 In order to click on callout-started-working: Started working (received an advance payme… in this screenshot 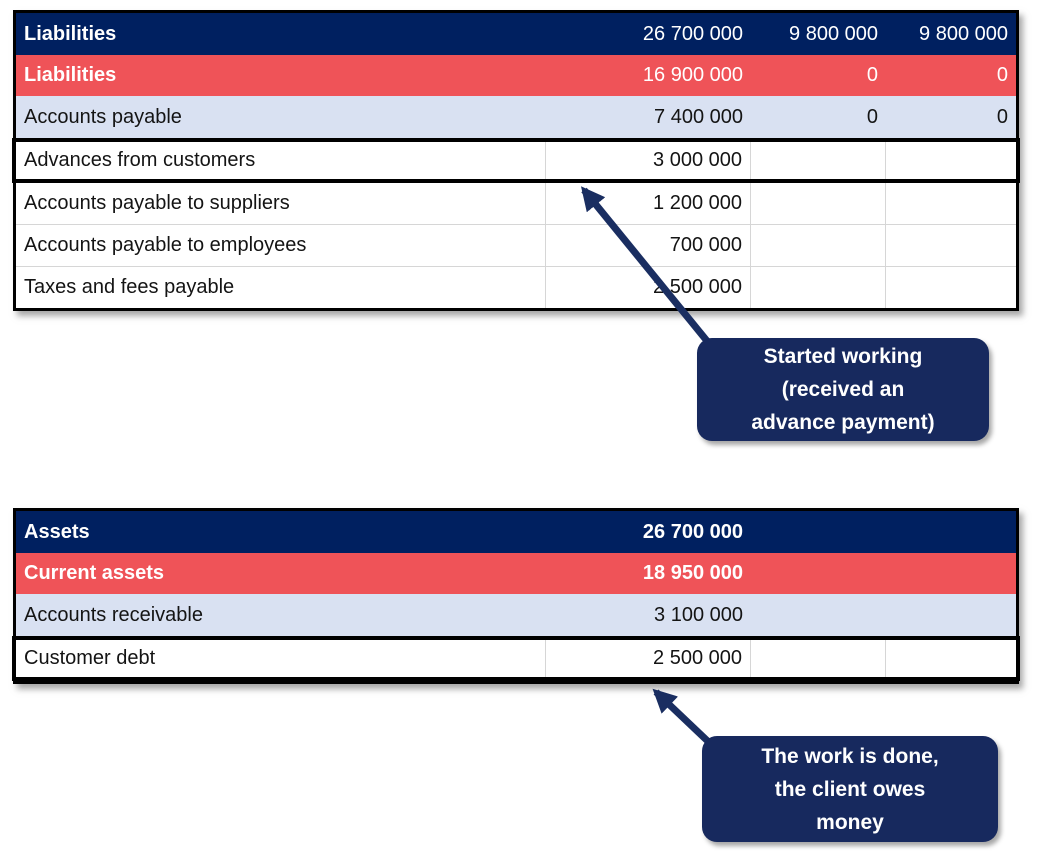, I will do `click(843, 389)`.